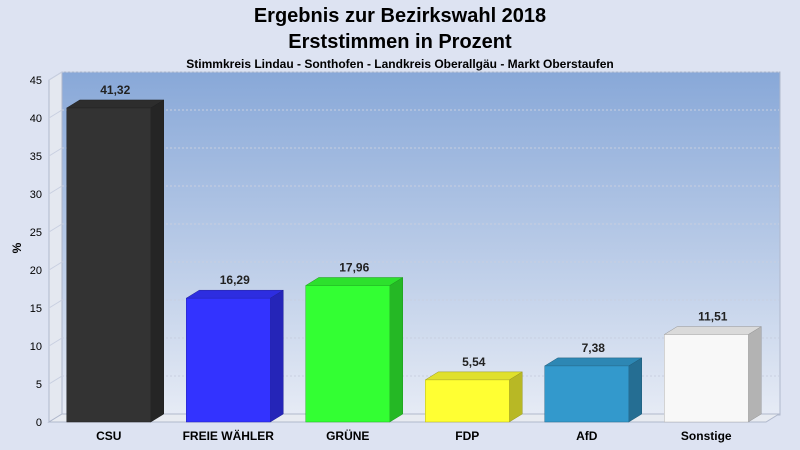 Image resolution: width=800 pixels, height=450 pixels. What do you see at coordinates (474, 362) in the screenshot?
I see `data-label: 5,54` at bounding box center [474, 362].